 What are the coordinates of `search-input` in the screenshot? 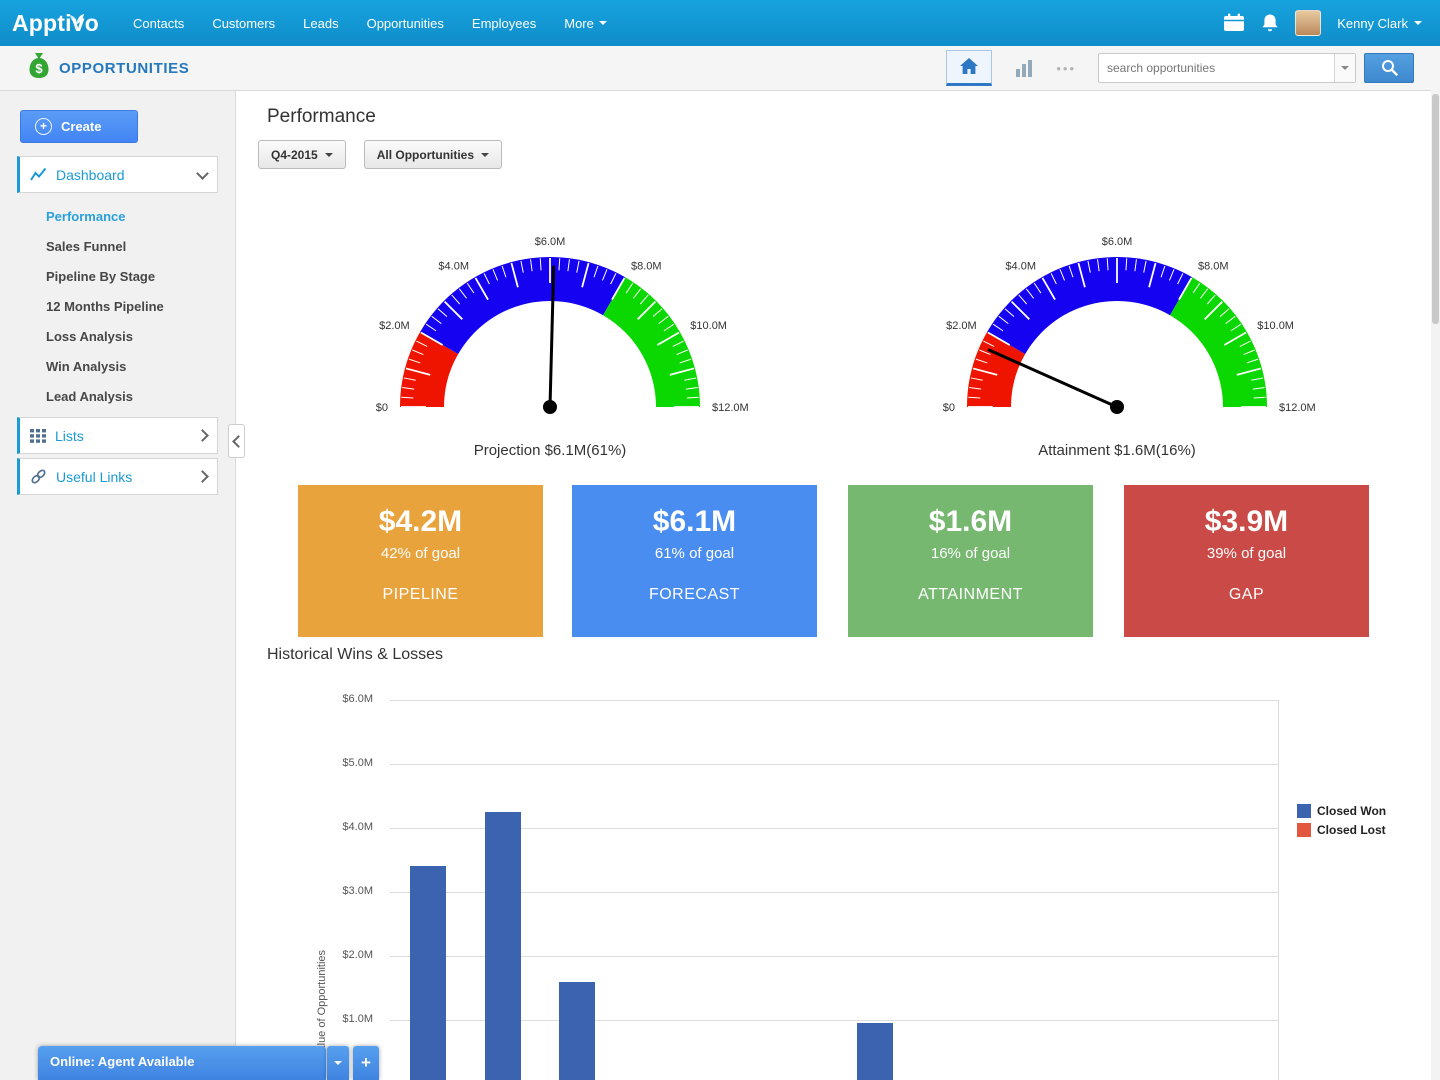 It's located at (1216, 68).